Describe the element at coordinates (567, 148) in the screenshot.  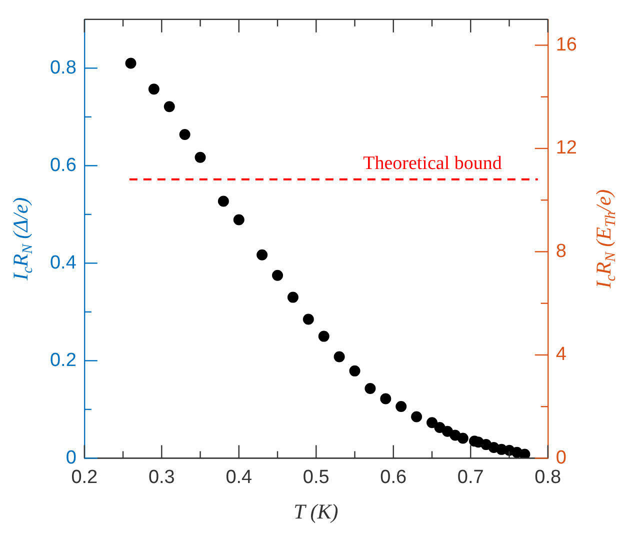
I see `y2-tick-label: 12` at that location.